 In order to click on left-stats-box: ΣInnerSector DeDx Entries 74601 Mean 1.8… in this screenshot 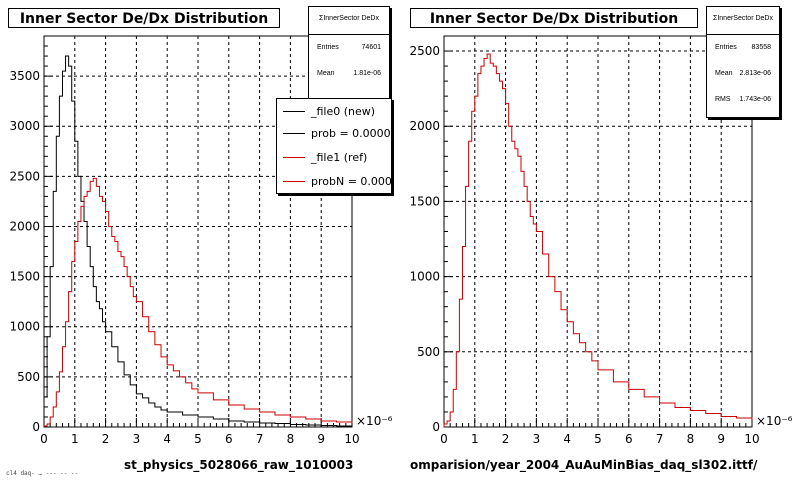, I will do `click(349, 53)`.